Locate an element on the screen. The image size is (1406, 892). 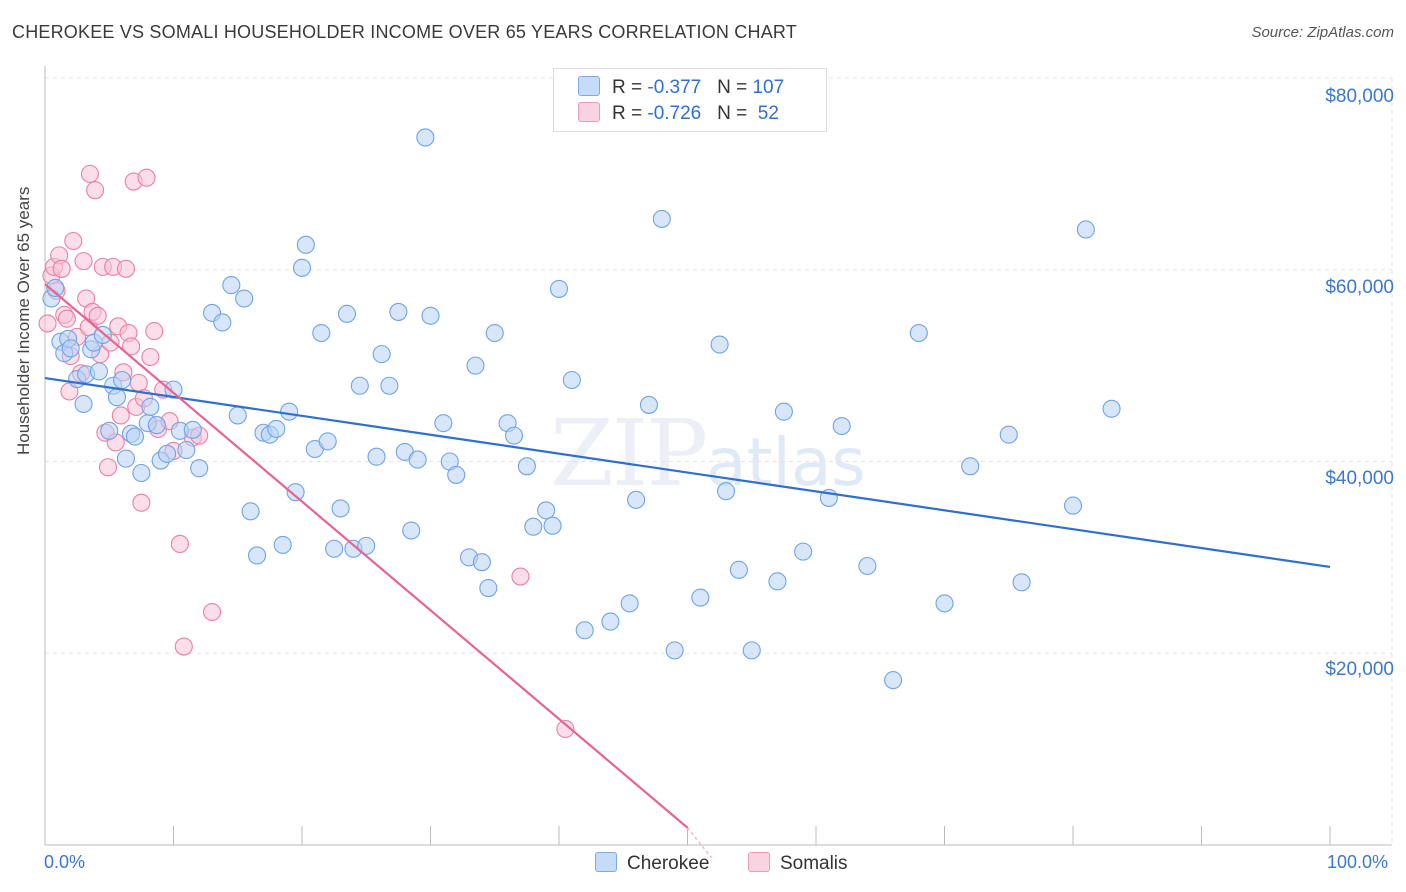
legend-row-somalis: R = -0.726 N = 52 is located at coordinates (678, 114).